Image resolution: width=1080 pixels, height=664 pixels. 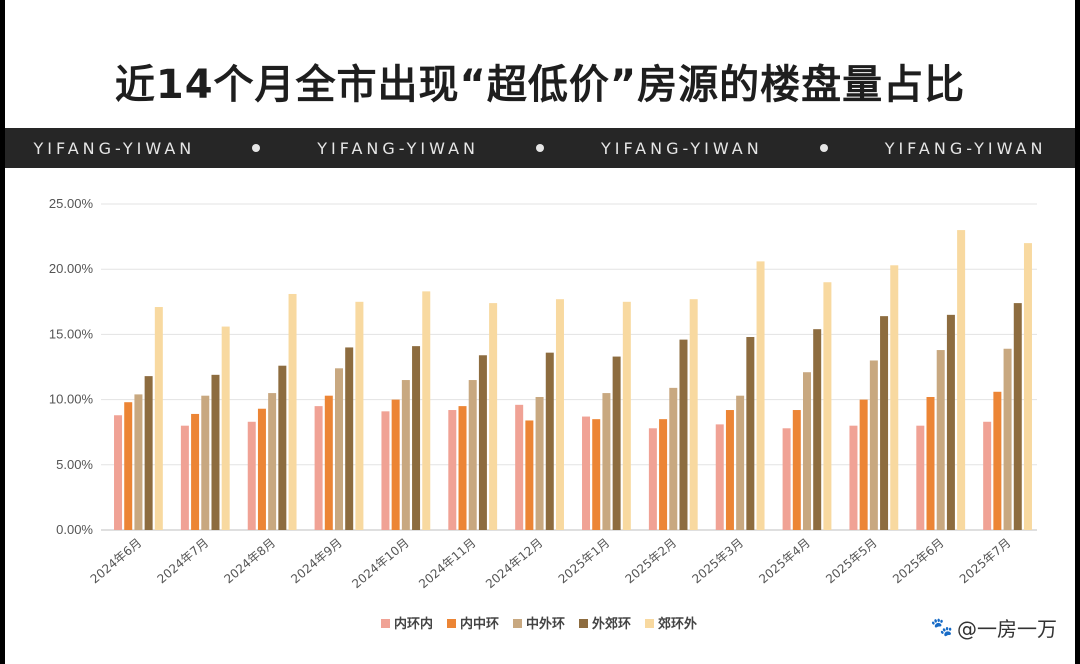 What do you see at coordinates (183, 561) in the screenshot?
I see `x-tick-label: 2024年7月` at bounding box center [183, 561].